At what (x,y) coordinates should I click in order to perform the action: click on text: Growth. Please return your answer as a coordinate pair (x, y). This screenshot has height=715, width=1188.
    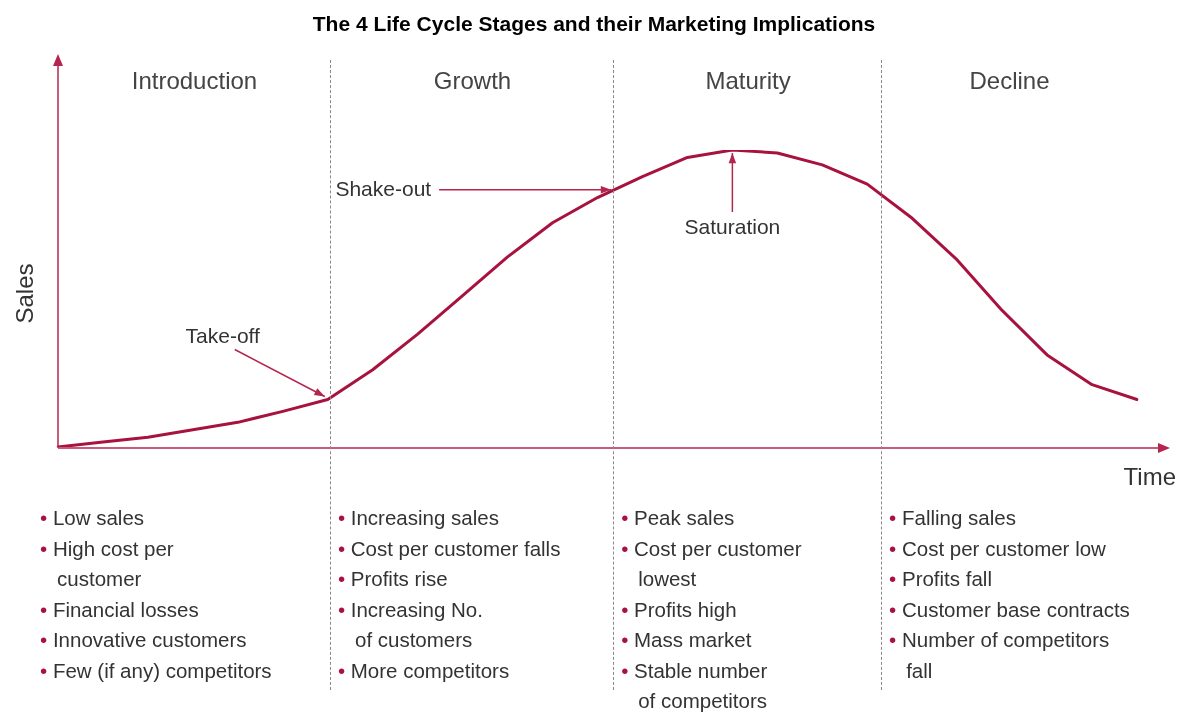
    Looking at the image, I should click on (472, 80).